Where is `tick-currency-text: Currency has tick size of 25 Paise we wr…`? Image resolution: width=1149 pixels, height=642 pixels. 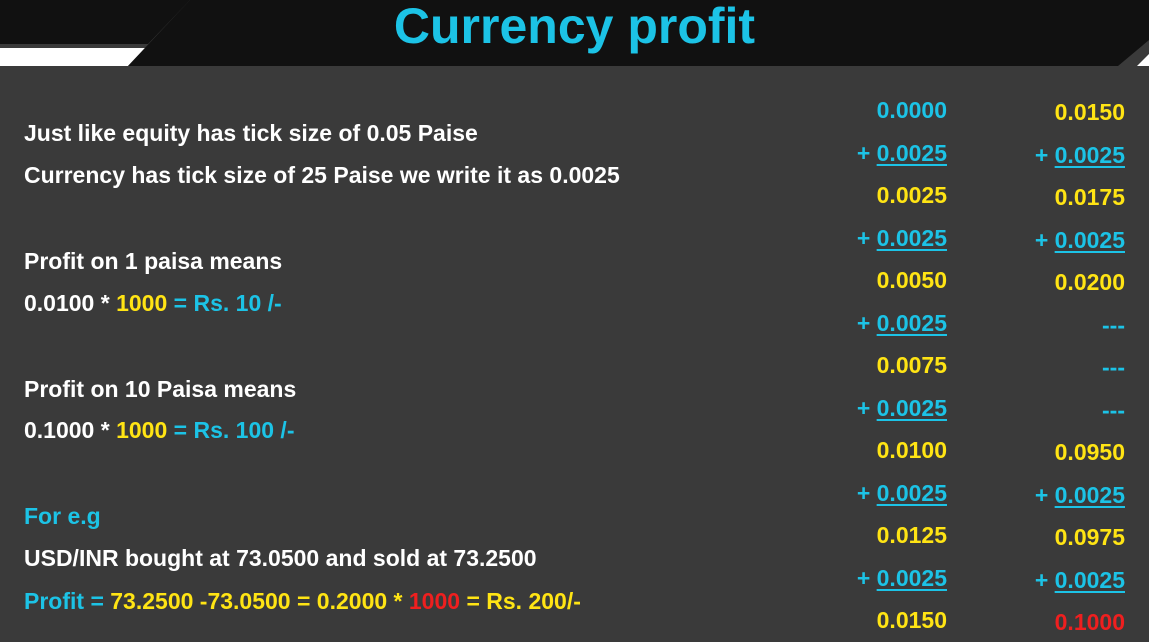
tick-currency-text: Currency has tick size of 25 Paise we wr… is located at coordinates (322, 175).